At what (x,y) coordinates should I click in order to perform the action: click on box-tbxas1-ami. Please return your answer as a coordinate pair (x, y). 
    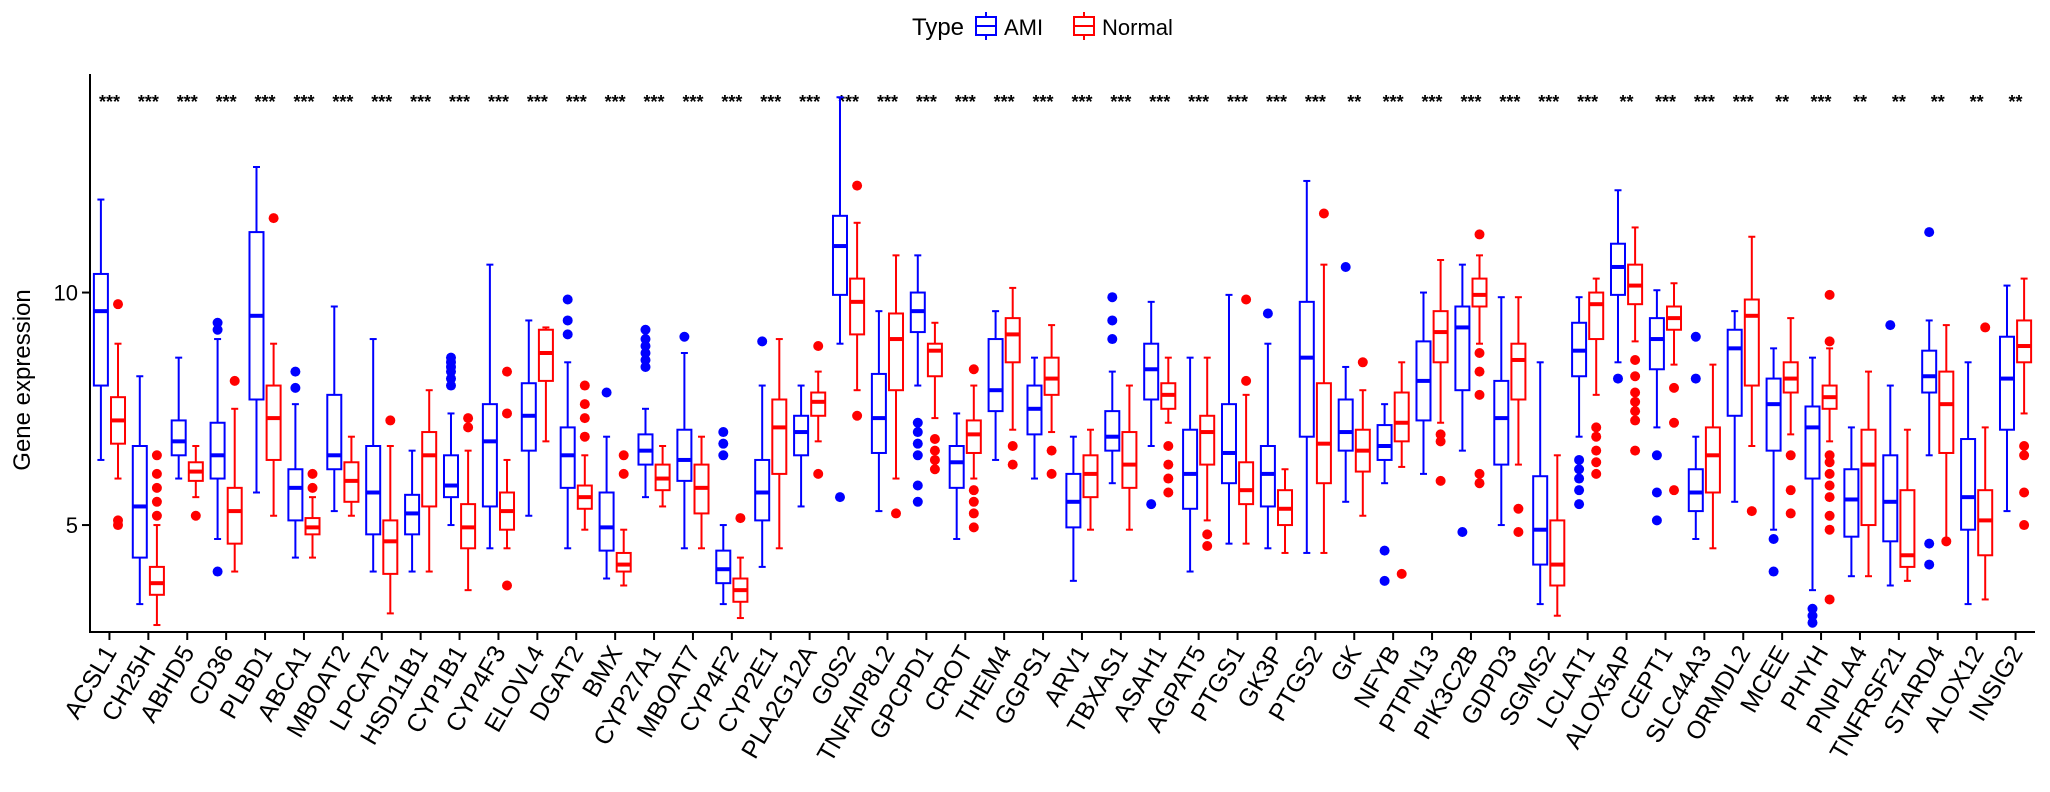
    Looking at the image, I should click on (1112, 431).